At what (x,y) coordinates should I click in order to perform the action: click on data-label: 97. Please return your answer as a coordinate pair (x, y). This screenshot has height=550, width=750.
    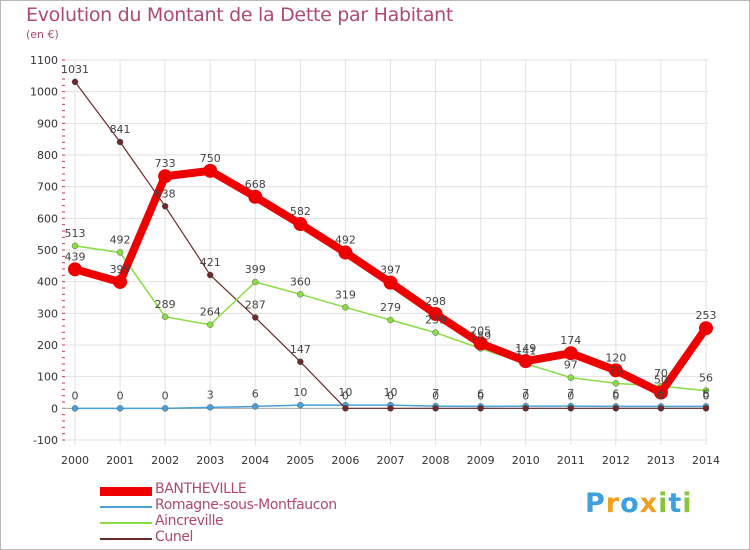
    Looking at the image, I should click on (571, 365).